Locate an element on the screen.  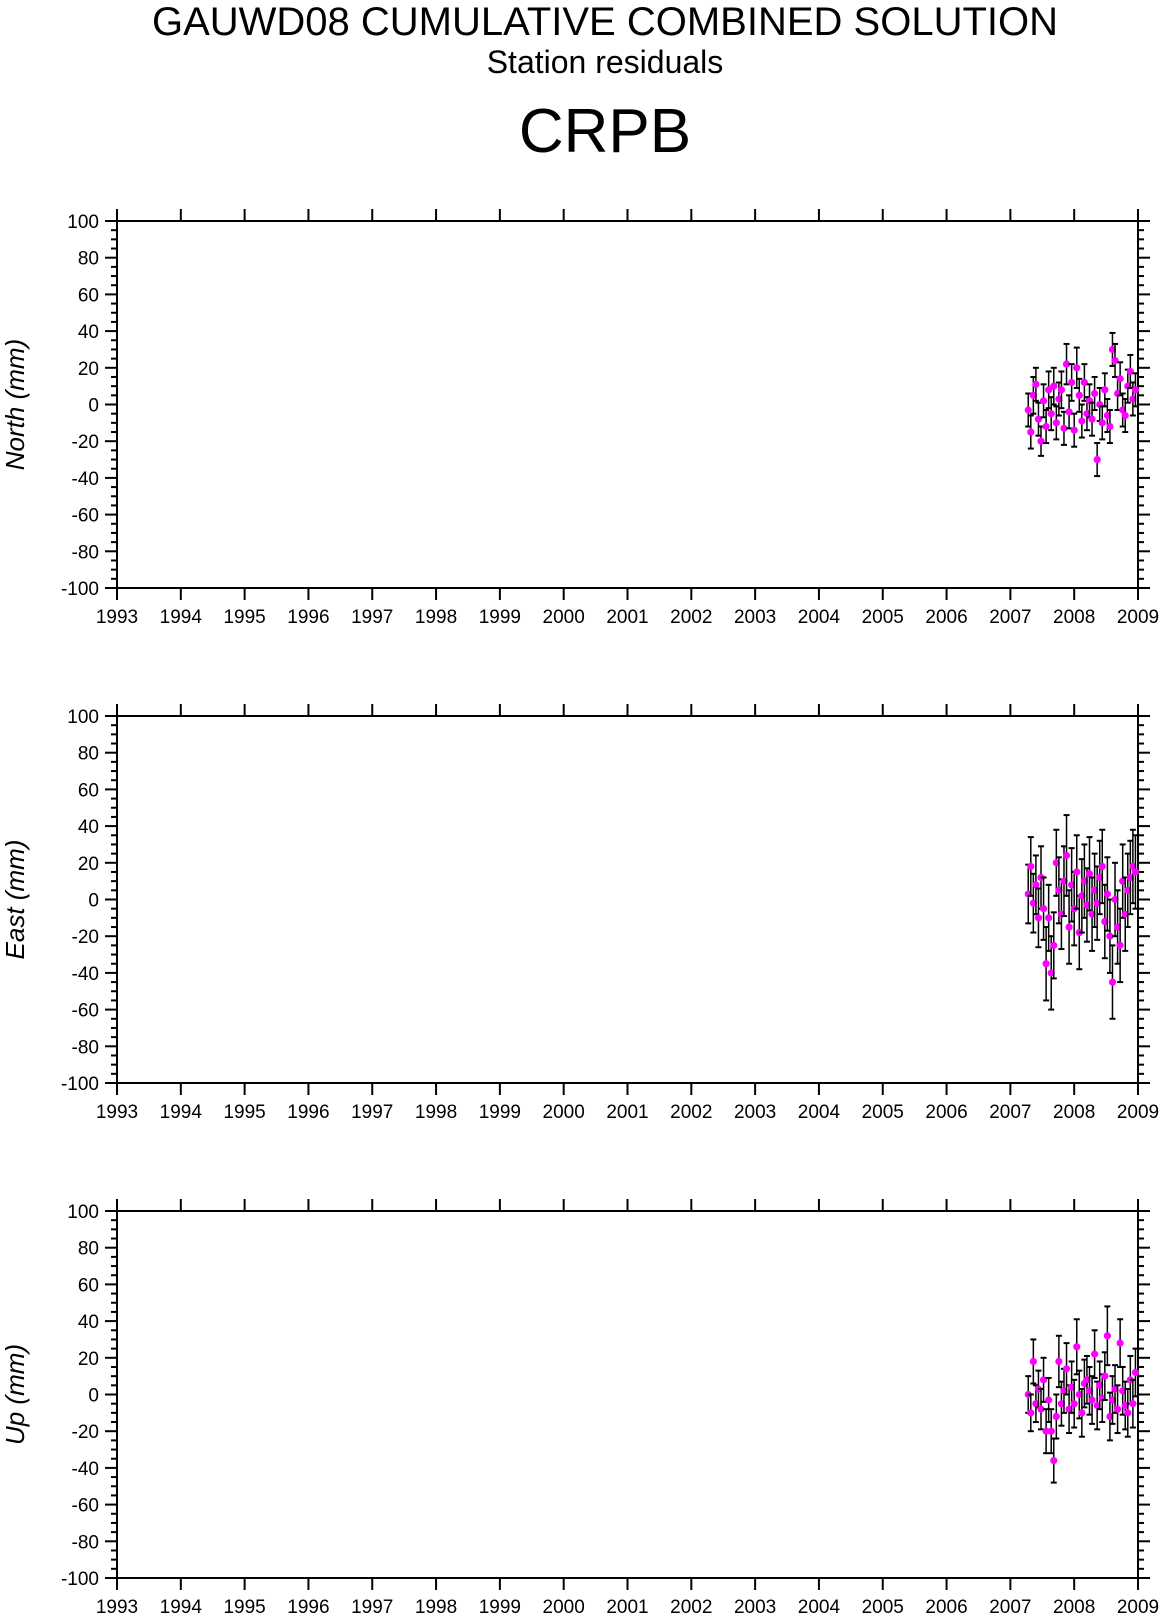
y-tick-label: -80 is located at coordinates (85, 1542).